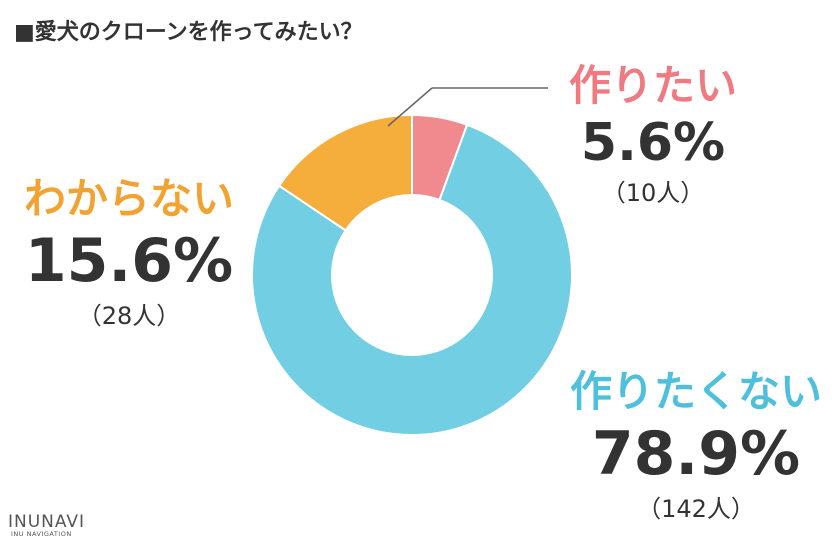 This screenshot has width=837, height=554. What do you see at coordinates (47, 522) in the screenshot?
I see `logo-main: INUNAVI` at bounding box center [47, 522].